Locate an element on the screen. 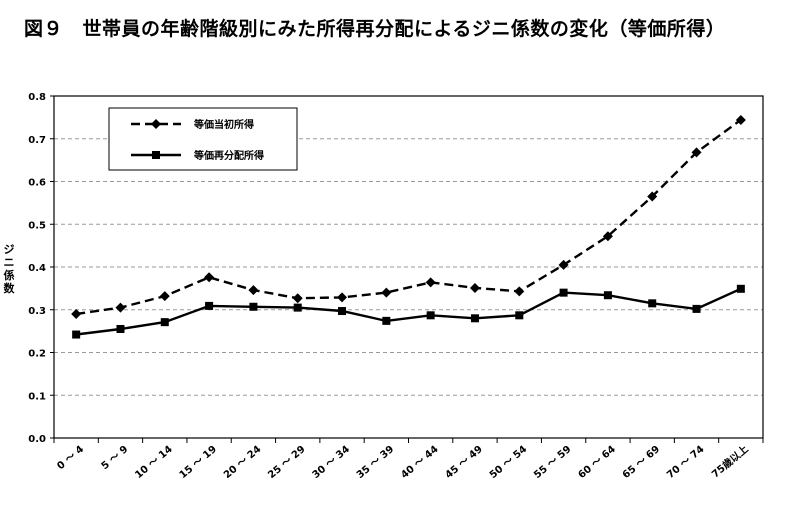 The width and height of the screenshot is (800, 525). x-tick-label: 10 ～ 14 is located at coordinates (153, 462).